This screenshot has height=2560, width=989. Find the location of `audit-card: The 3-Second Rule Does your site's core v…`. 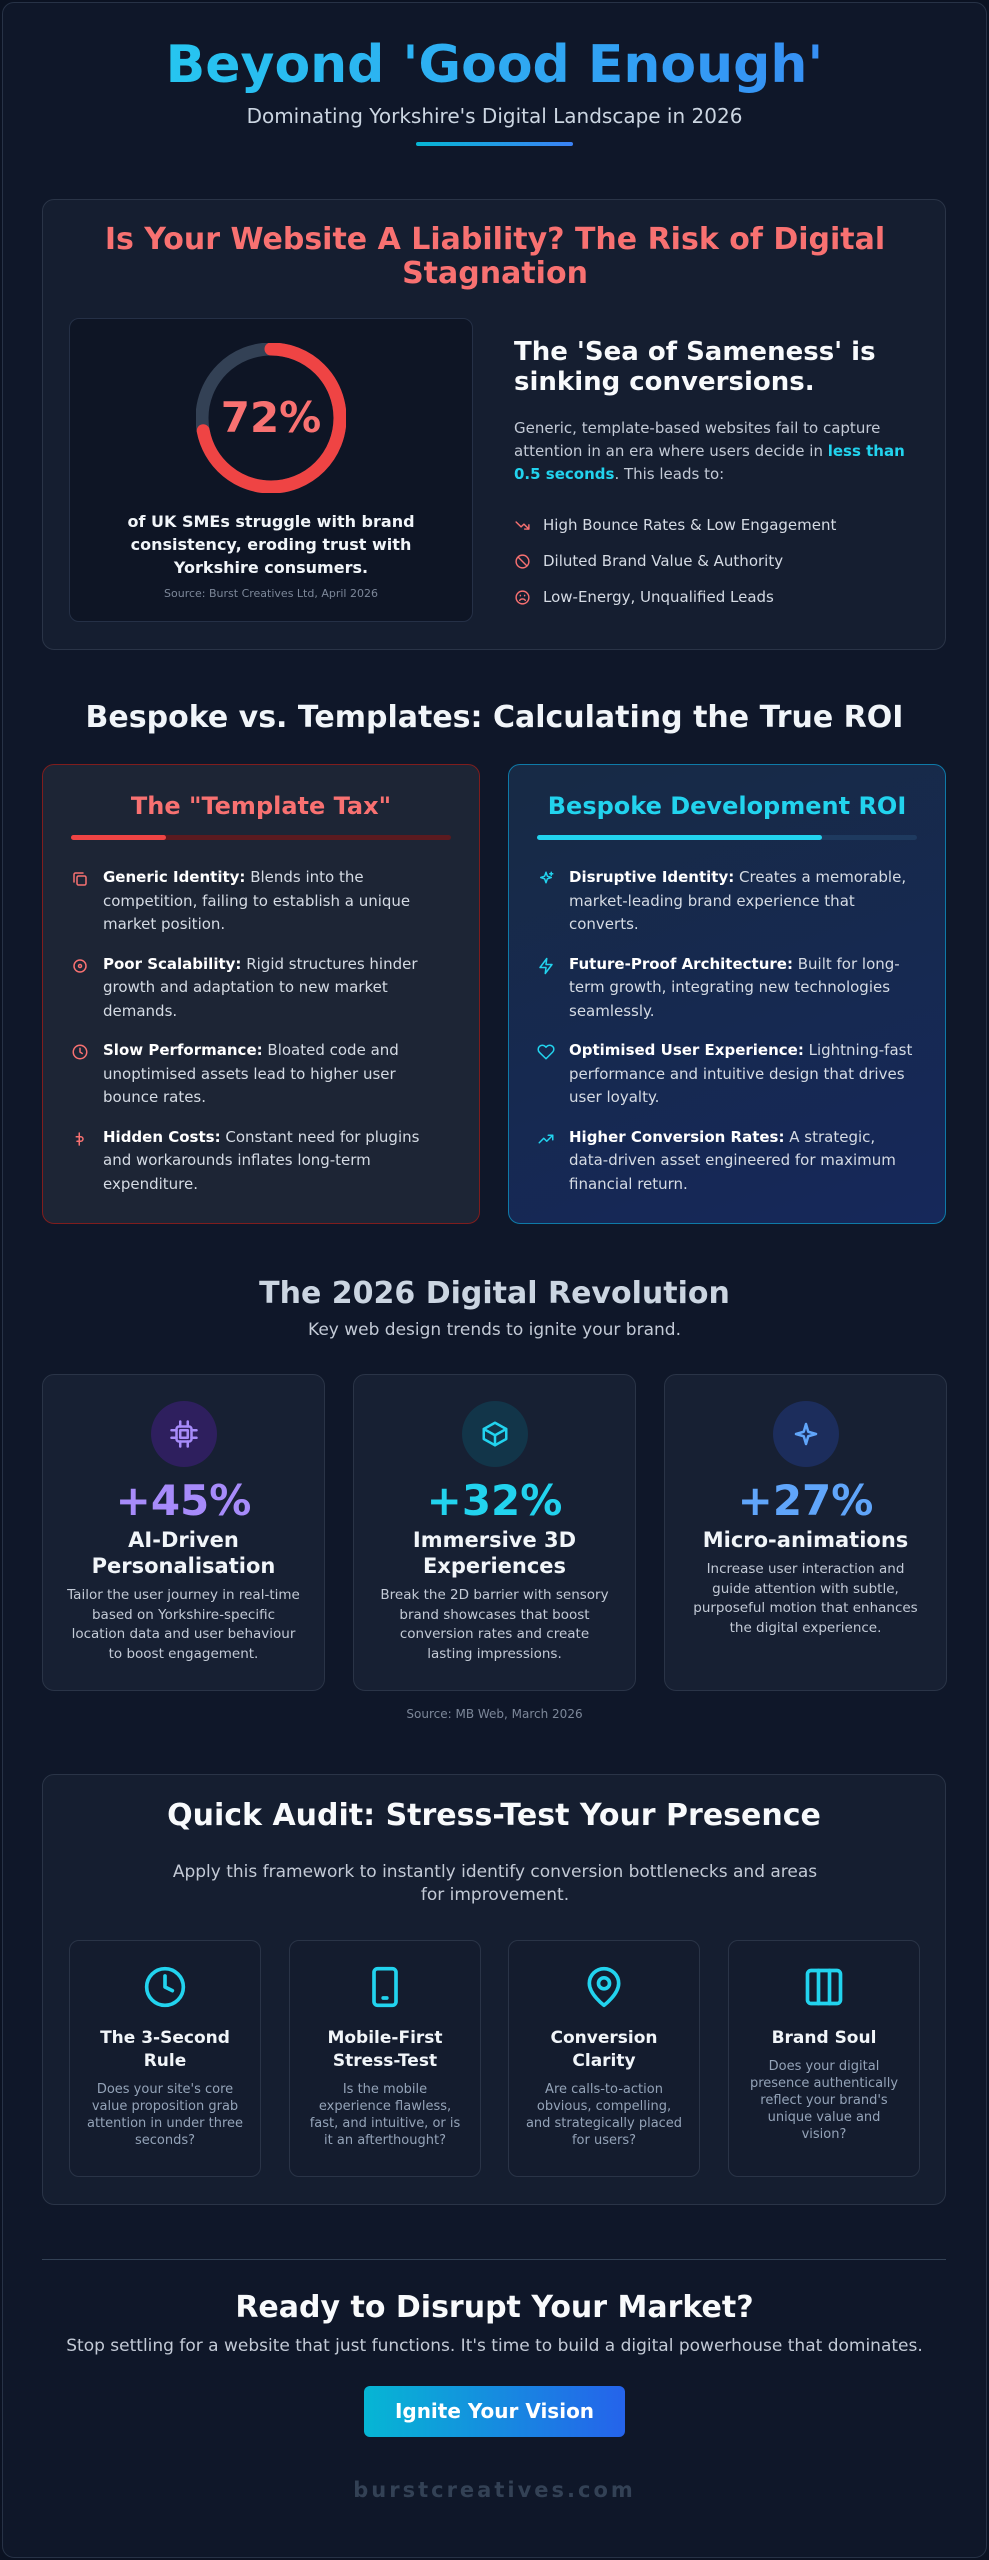

audit-card: The 3-Second Rule Does your site's core v… is located at coordinates (165, 2058).